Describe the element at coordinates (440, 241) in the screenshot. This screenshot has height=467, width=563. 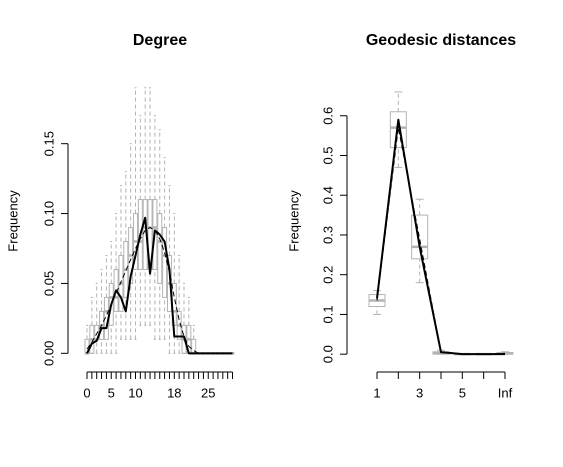
I see `simulated-line` at that location.